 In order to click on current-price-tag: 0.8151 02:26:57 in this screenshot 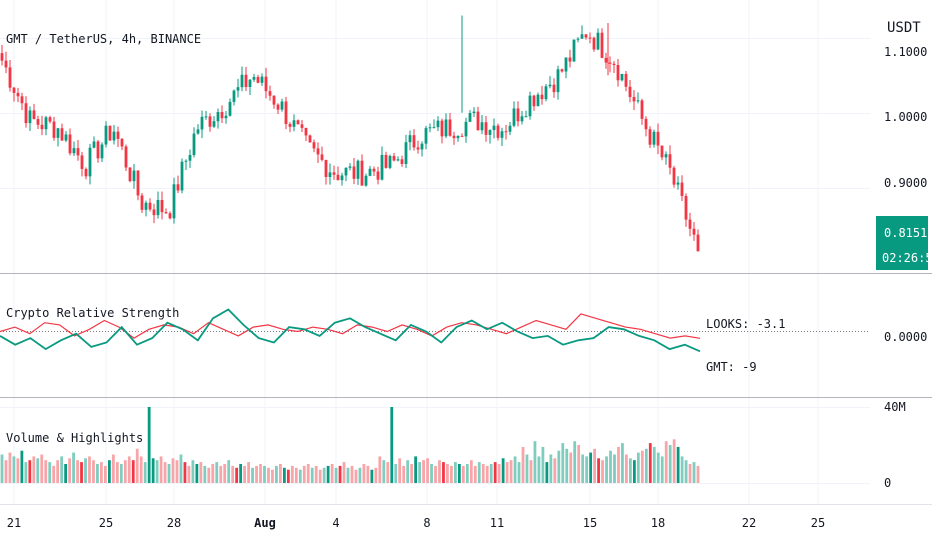, I will do `click(904, 243)`.